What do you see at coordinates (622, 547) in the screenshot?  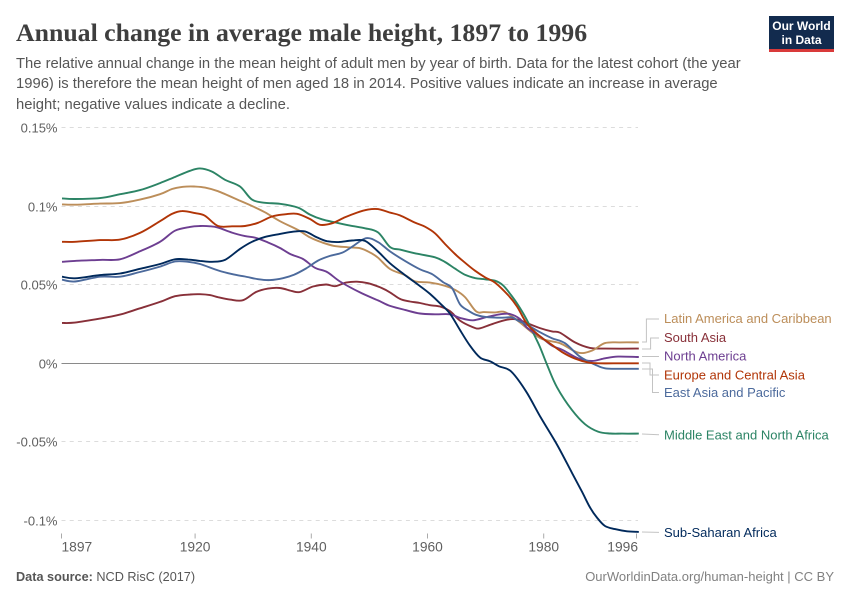 I see `svg-text: 1996` at bounding box center [622, 547].